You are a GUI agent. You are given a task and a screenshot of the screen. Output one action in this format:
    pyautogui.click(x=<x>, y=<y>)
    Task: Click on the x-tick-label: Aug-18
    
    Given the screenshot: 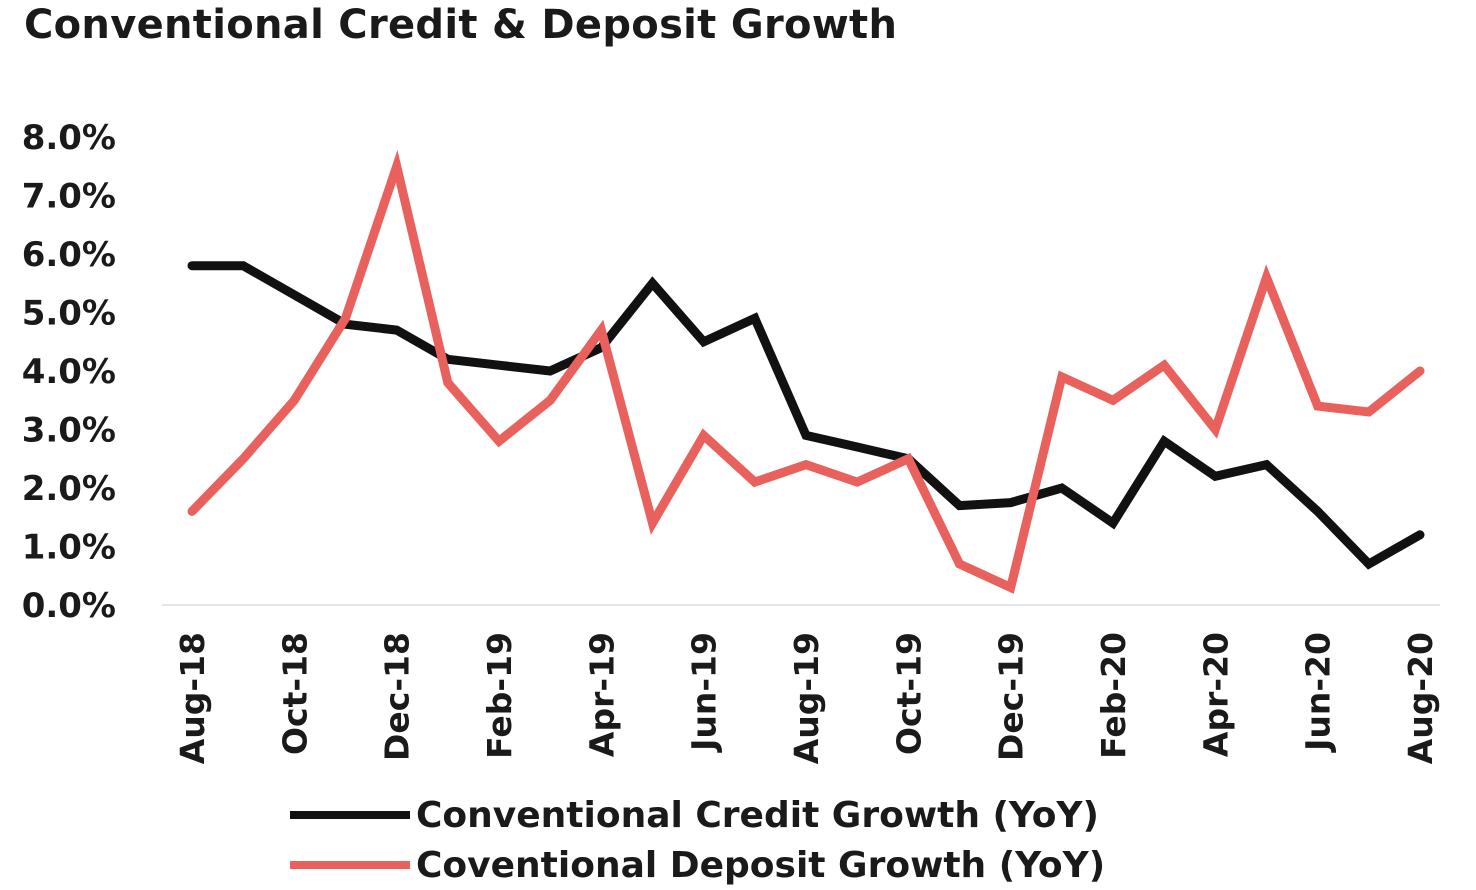 What is the action you would take?
    pyautogui.click(x=192, y=698)
    